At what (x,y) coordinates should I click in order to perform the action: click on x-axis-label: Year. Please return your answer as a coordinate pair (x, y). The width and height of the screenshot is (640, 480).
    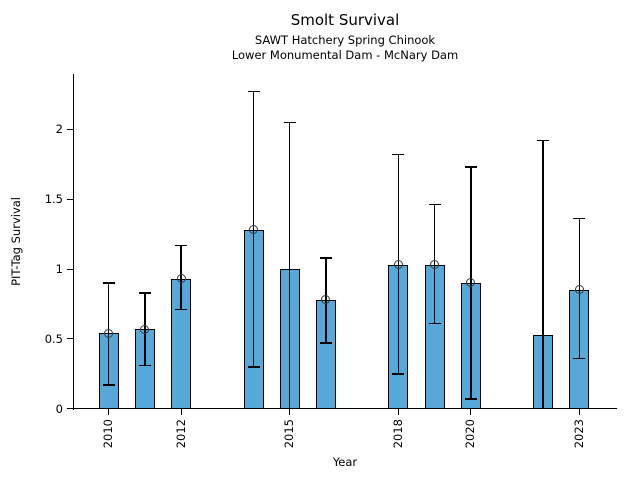
    Looking at the image, I should click on (345, 462).